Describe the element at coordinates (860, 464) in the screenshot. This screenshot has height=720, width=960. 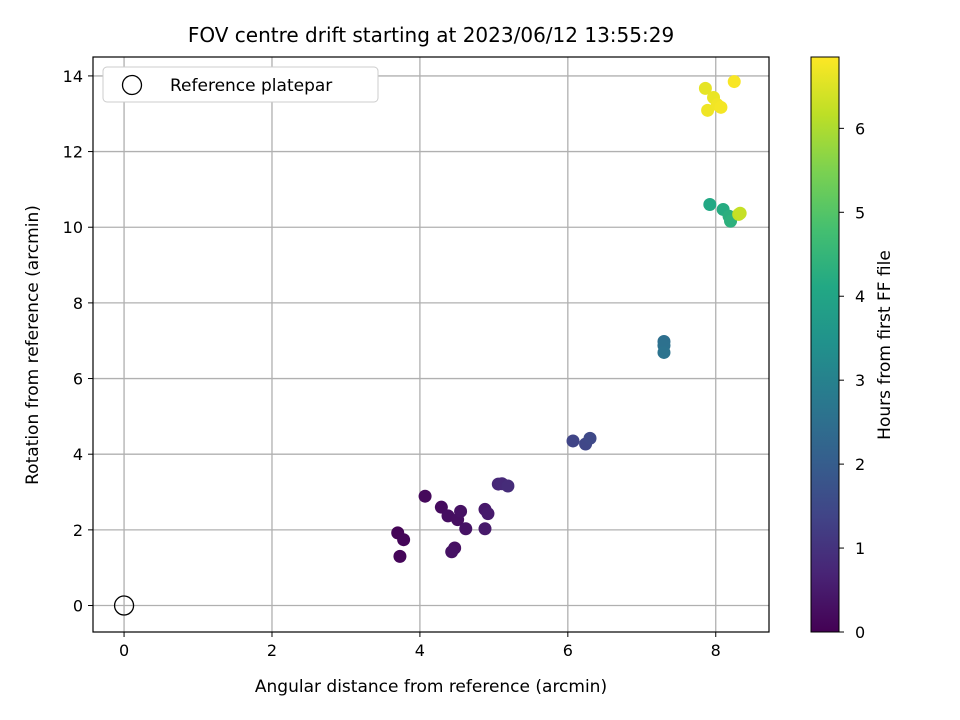
I see `colorbar-tick-label: 2` at that location.